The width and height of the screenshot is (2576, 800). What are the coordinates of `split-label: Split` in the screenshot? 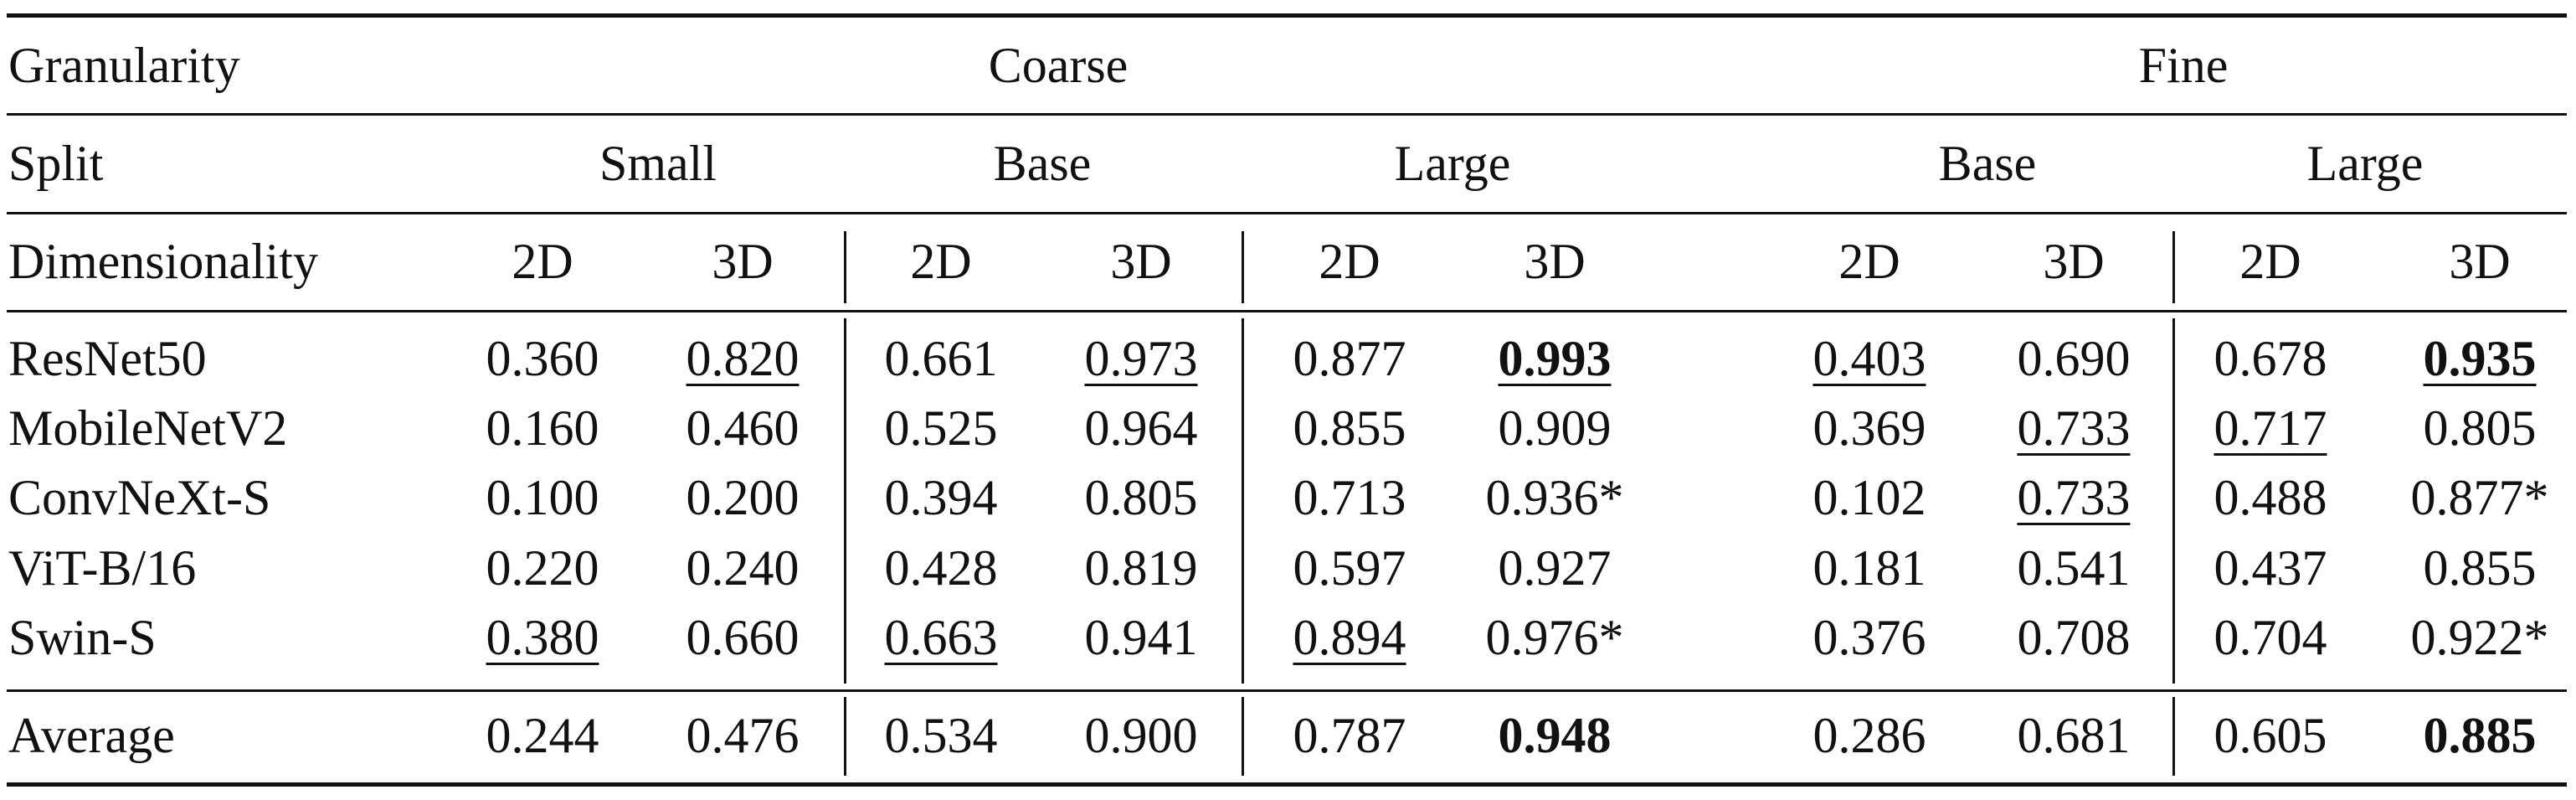 It's located at (56, 164).